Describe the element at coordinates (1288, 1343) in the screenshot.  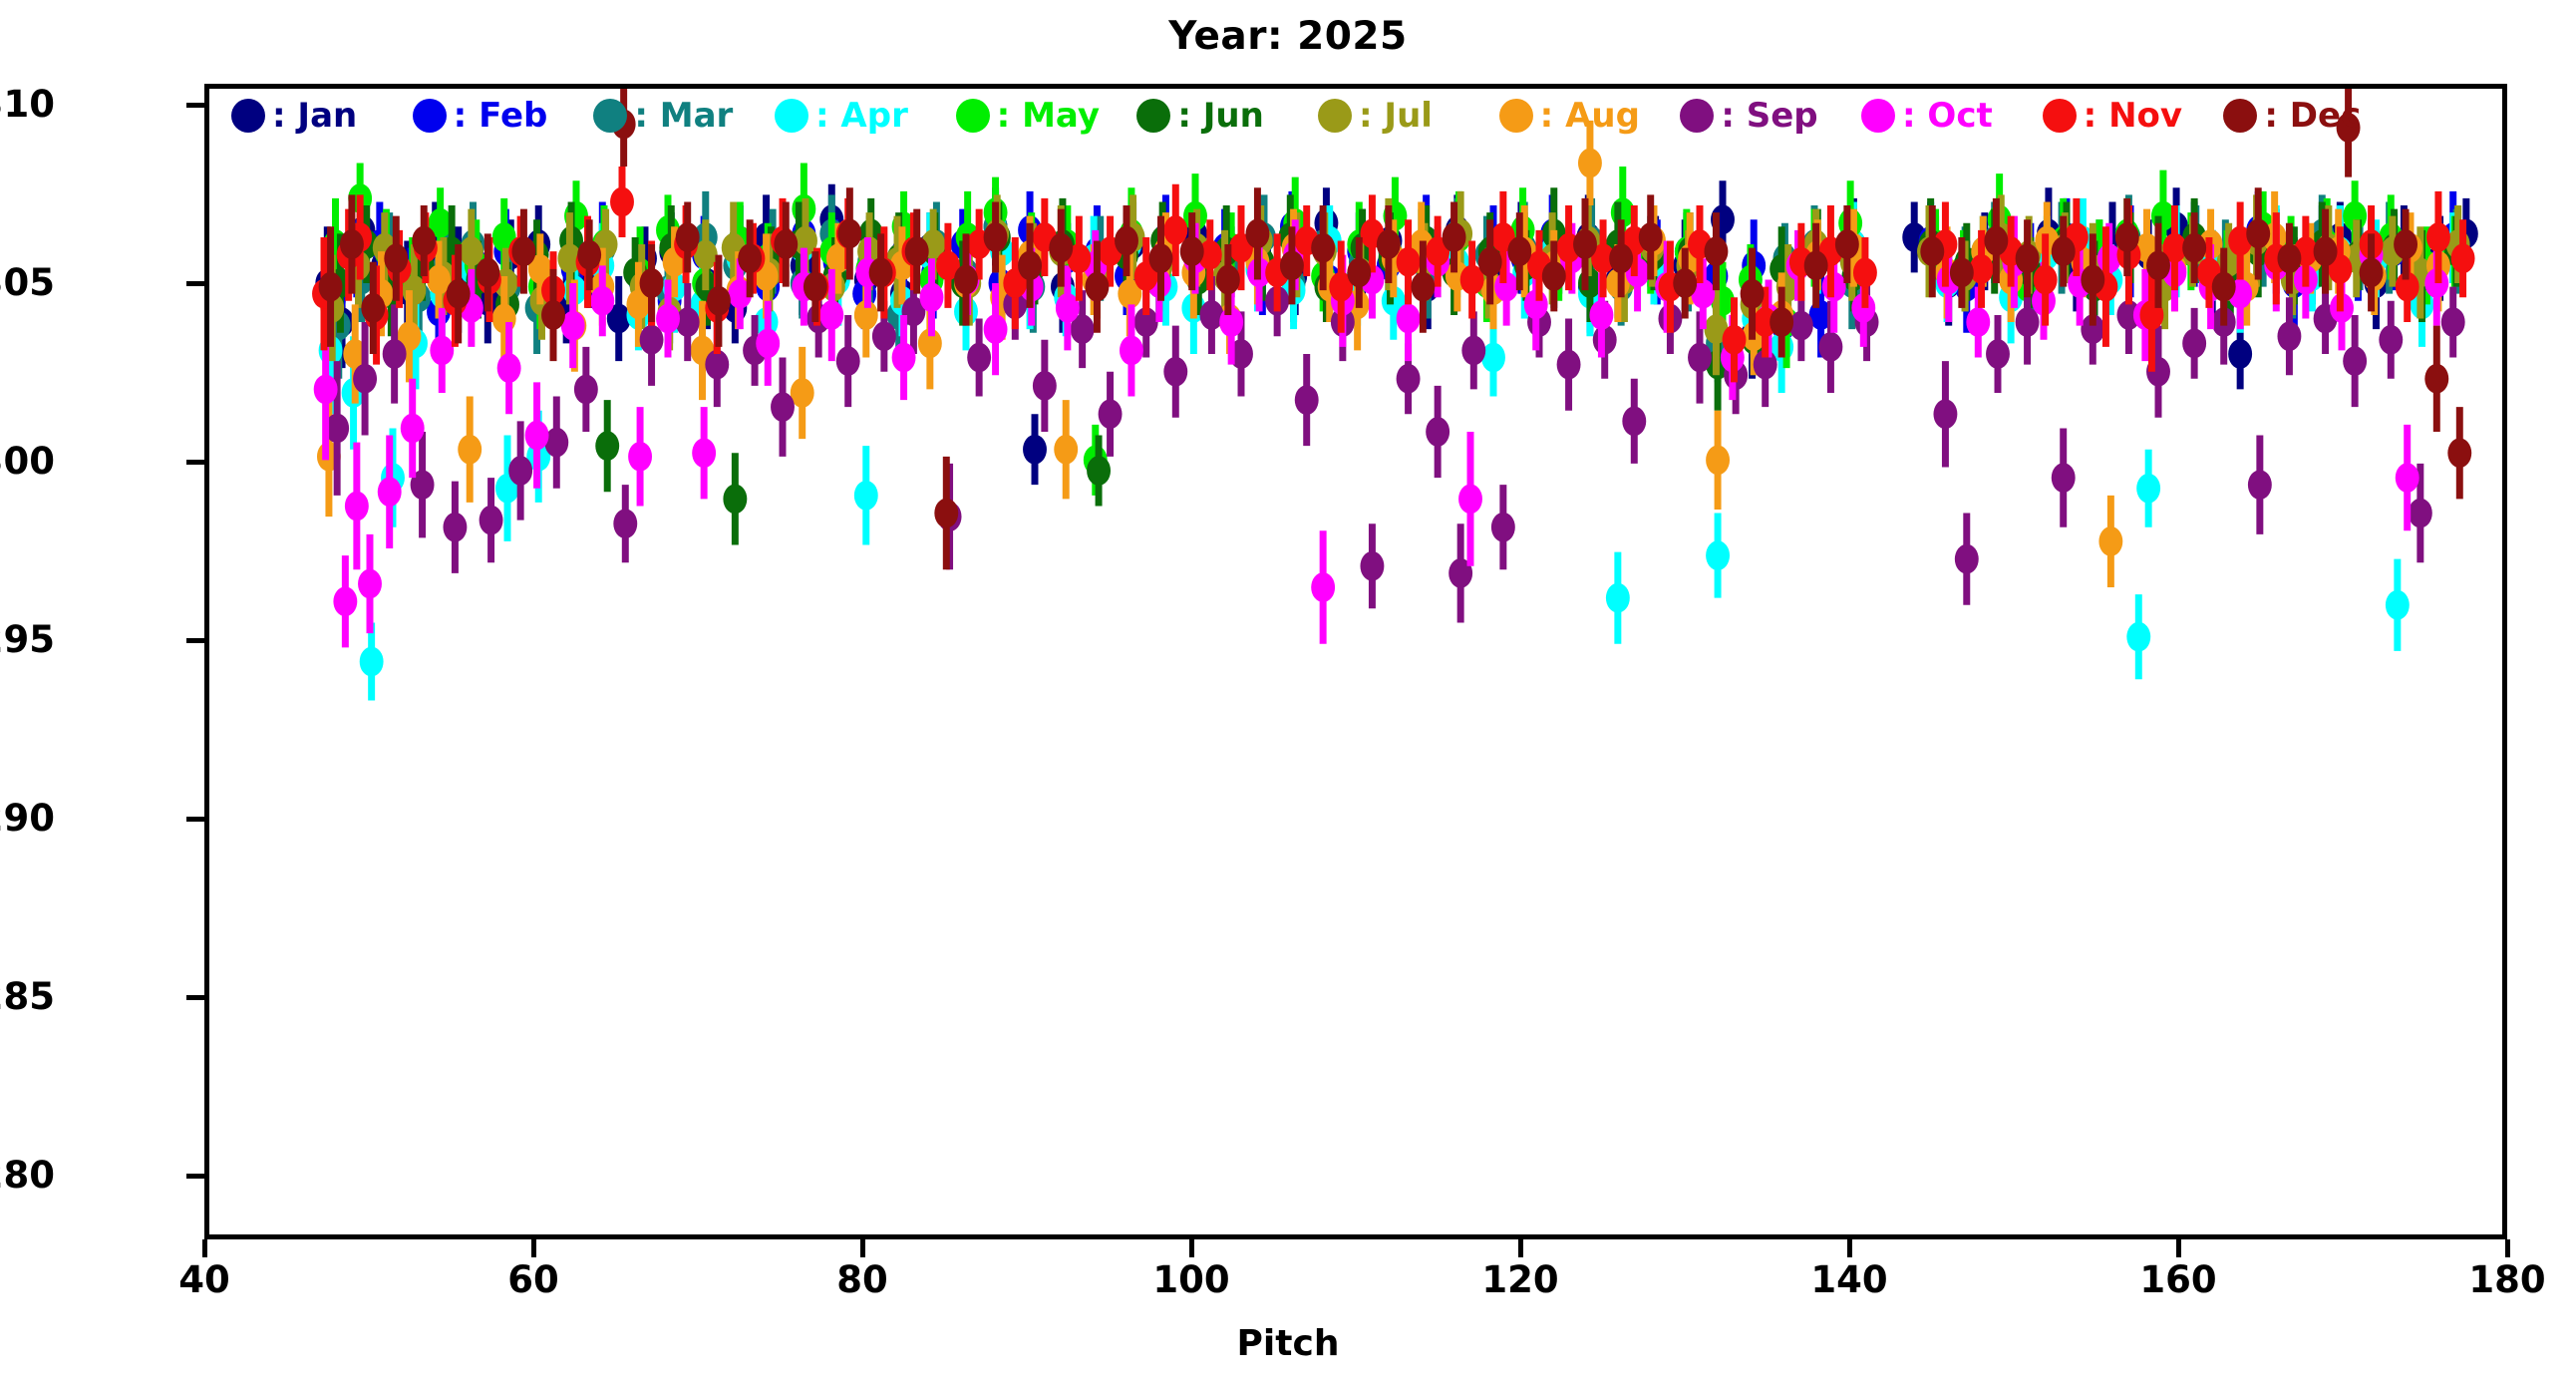
I see `x-axis-label: Pitch` at that location.